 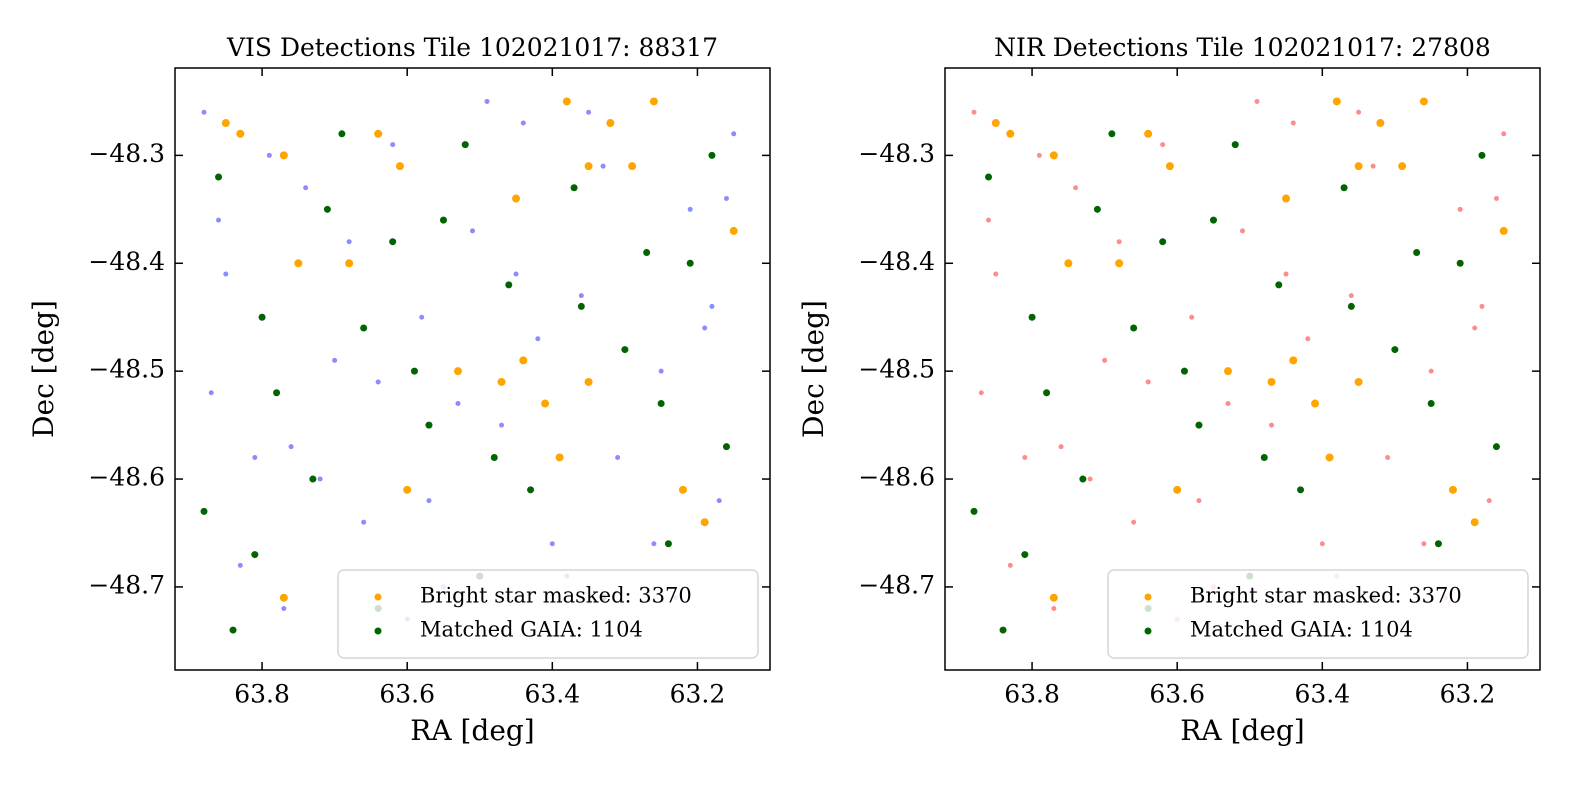 What do you see at coordinates (813, 369) in the screenshot?
I see `y-axis-label: Dec [deg]` at bounding box center [813, 369].